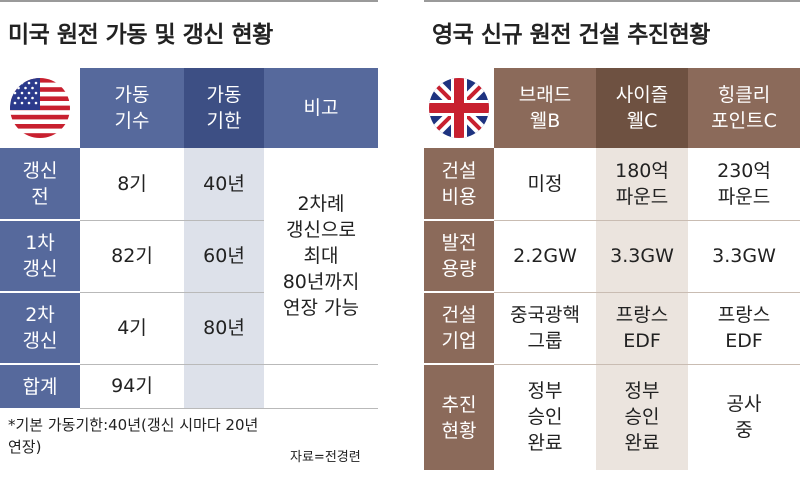  I want to click on table-cell: 공사 중, so click(744, 417).